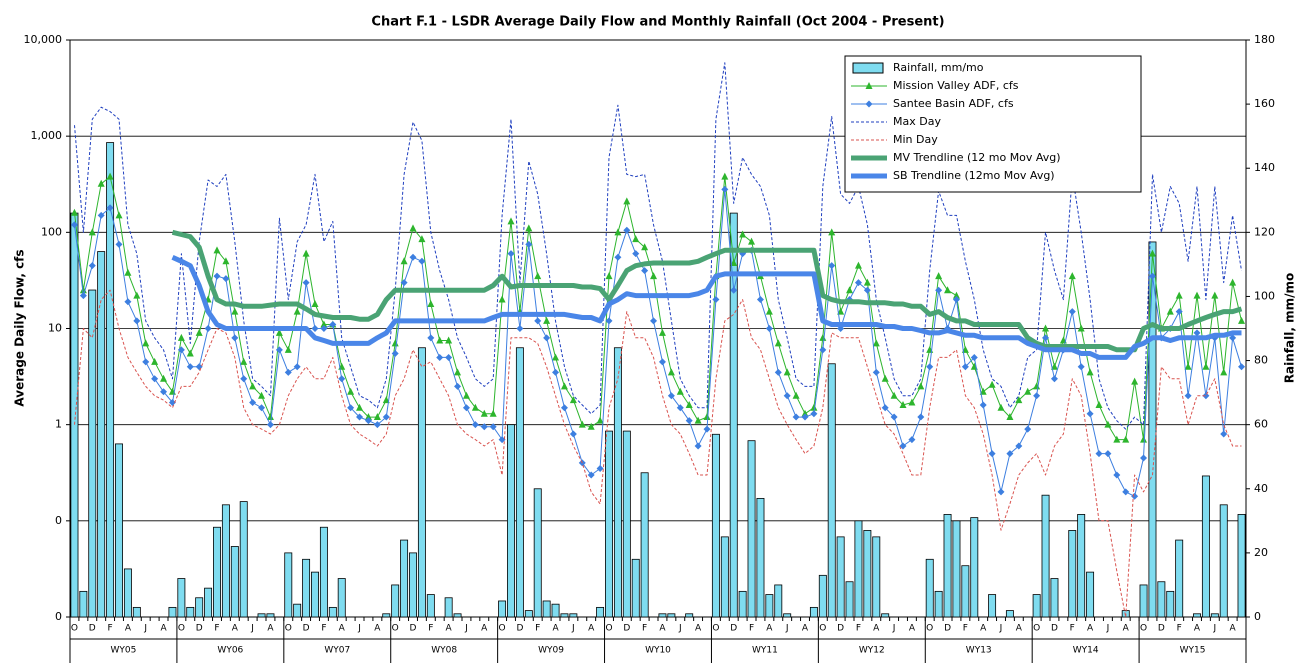 This screenshot has height=663, width=1302. I want to click on series-line, so click(706, 307).